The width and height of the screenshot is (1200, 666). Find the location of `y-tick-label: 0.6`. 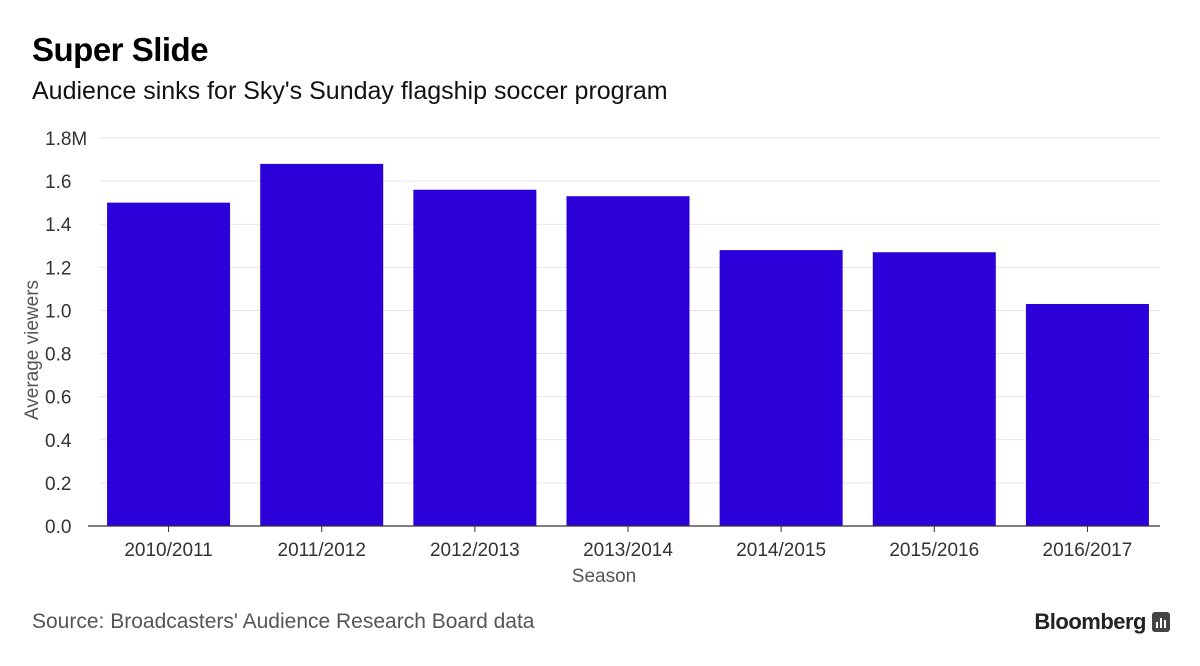

y-tick-label: 0.6 is located at coordinates (58, 398).